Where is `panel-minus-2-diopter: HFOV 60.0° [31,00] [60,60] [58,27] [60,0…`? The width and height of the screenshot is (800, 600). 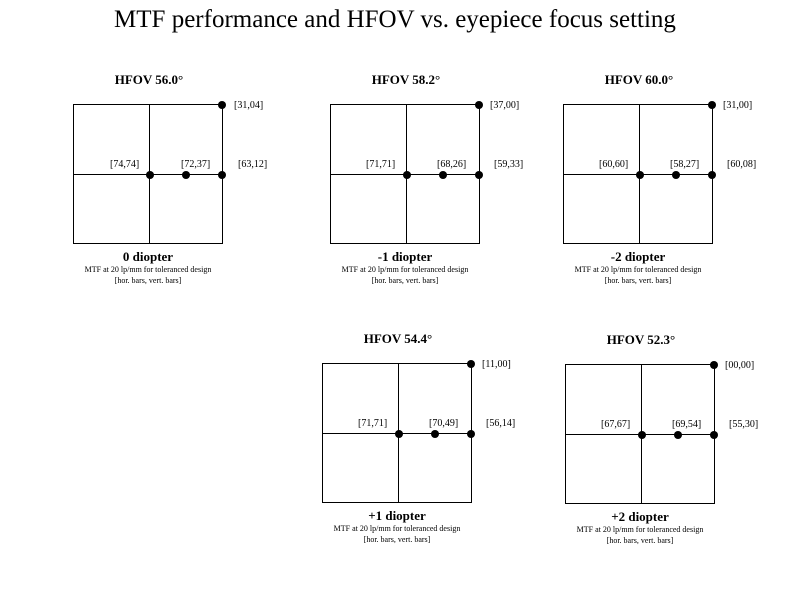
panel-minus-2-diopter: HFOV 60.0° [31,00] [60,60] [58,27] [60,0… is located at coordinates (681, 192).